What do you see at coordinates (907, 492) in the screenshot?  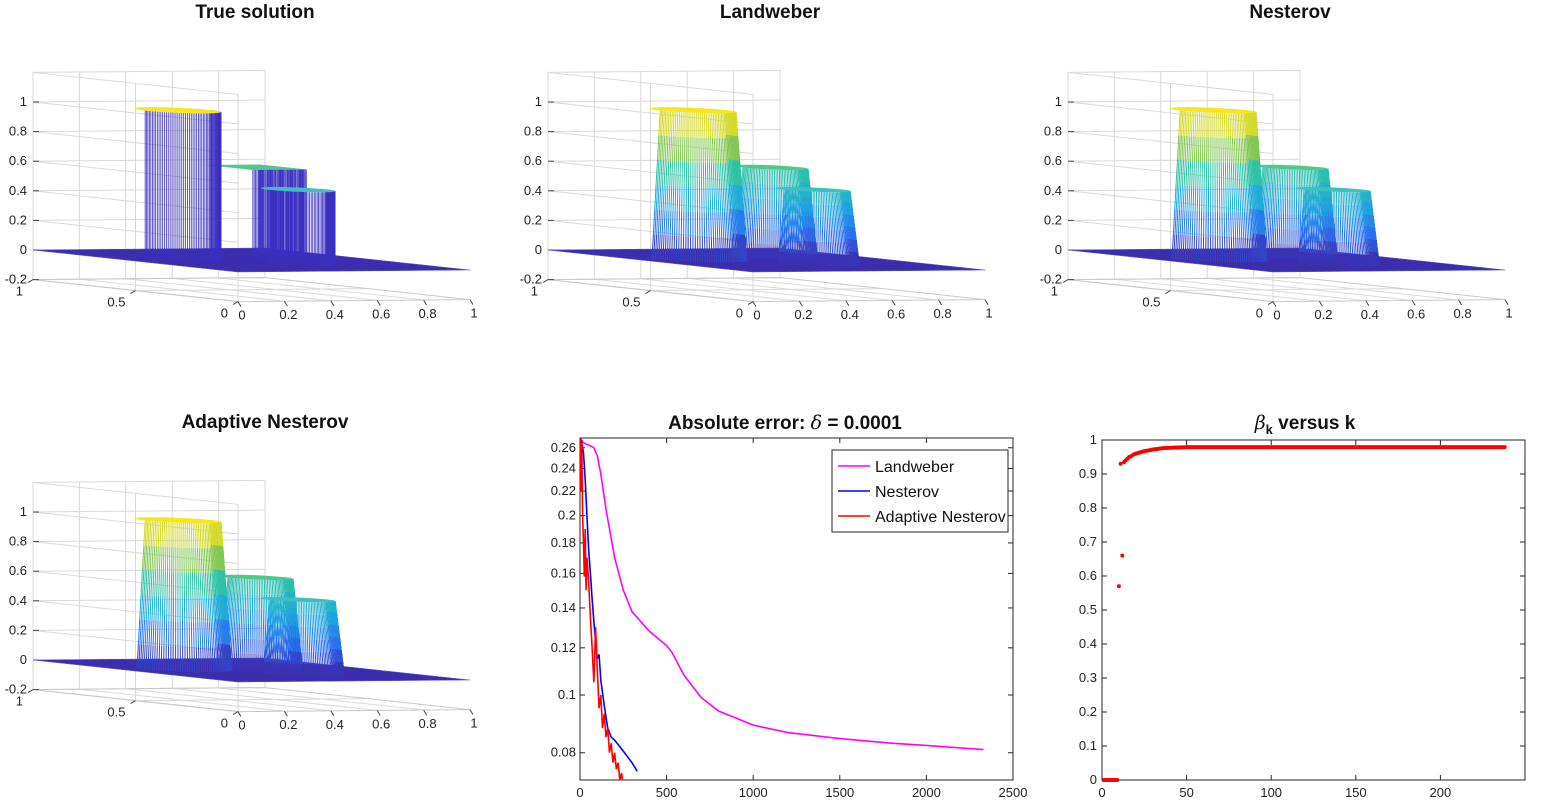 I see `legend-label: Nesterov` at bounding box center [907, 492].